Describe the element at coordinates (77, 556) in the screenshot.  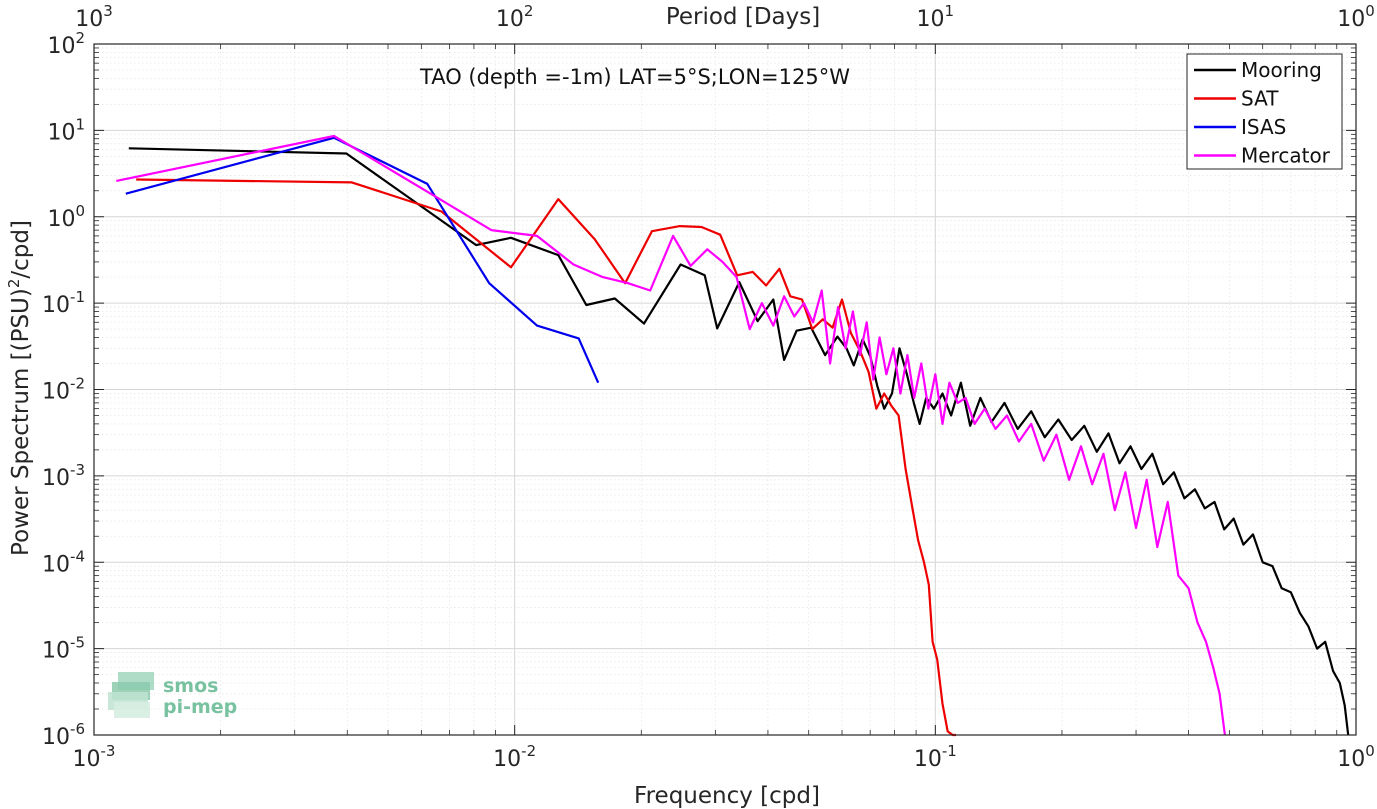
I see `y-tick-label-exp: -4` at that location.